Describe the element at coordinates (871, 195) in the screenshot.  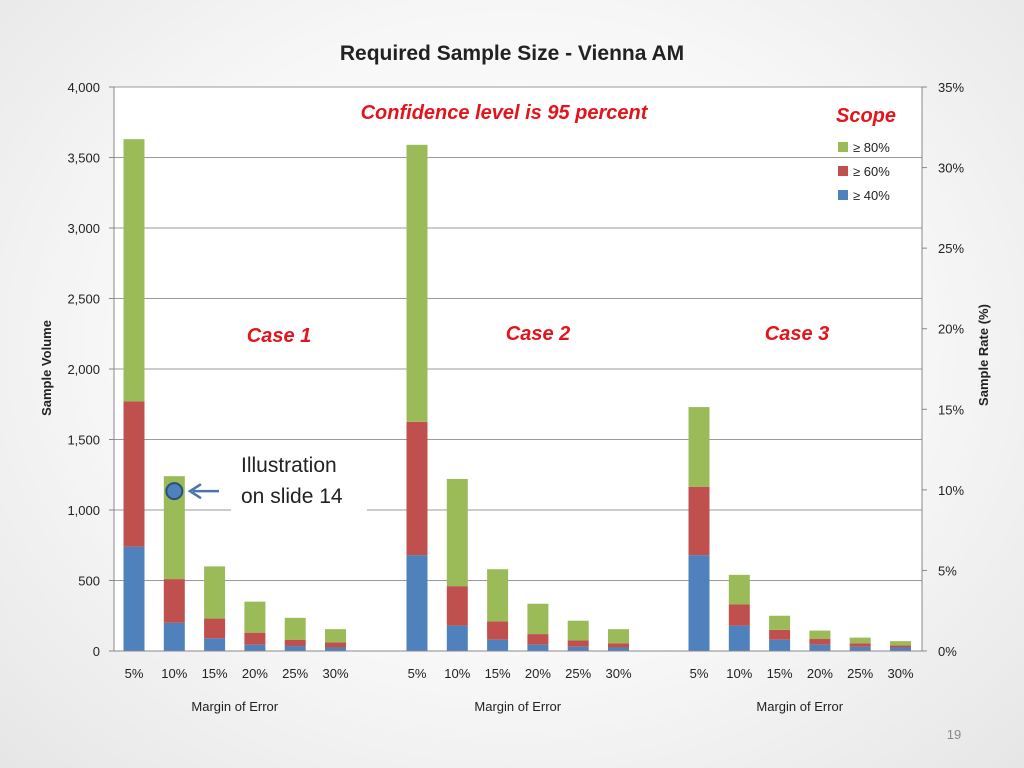
I see `legend-label: ≥ 40%` at that location.